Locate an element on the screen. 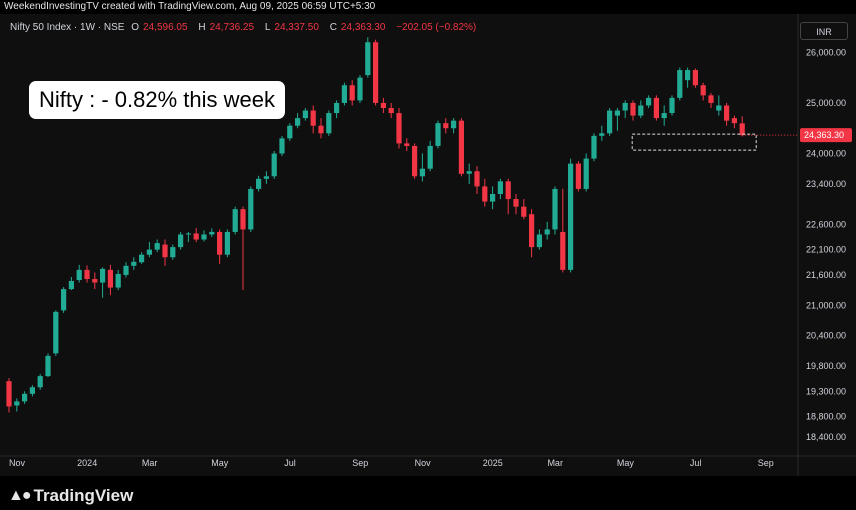 This screenshot has width=856, height=510. y-tick-label: 21,000.00 is located at coordinates (826, 305).